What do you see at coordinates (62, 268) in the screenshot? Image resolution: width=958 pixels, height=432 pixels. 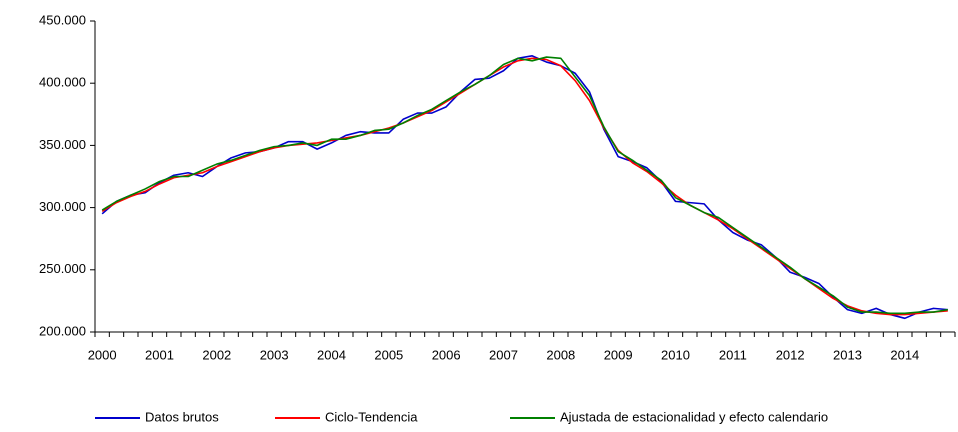 I see `y-tick-label: 250.000` at bounding box center [62, 268].